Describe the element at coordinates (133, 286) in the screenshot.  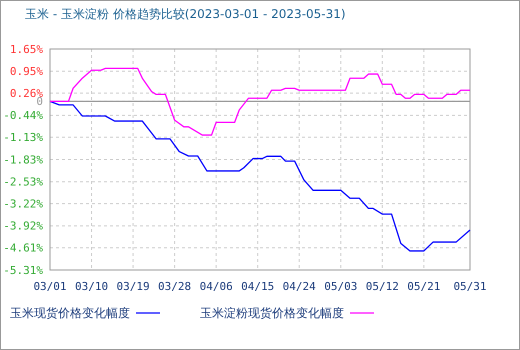
I see `x-tick-label: 03/19` at that location.